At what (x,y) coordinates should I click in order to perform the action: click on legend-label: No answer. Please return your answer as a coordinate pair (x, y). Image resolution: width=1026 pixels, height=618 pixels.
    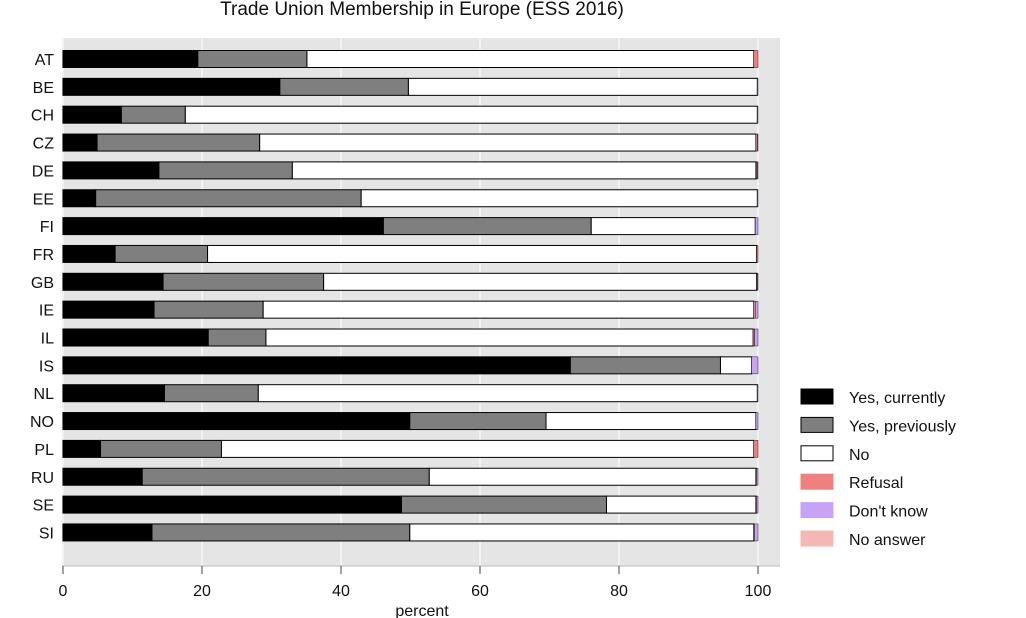
    Looking at the image, I should click on (887, 540).